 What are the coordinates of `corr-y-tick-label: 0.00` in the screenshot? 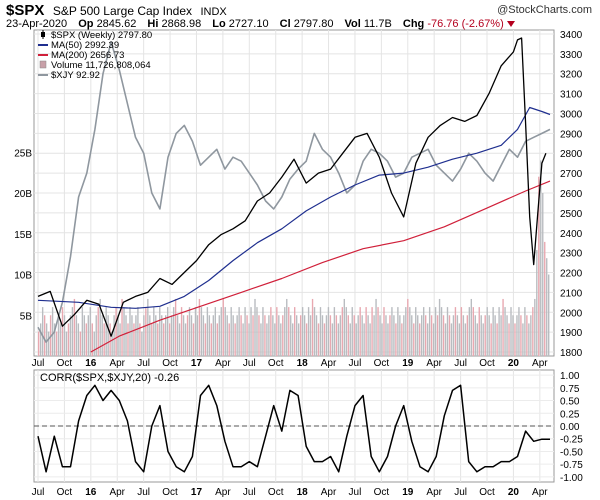 It's located at (570, 427).